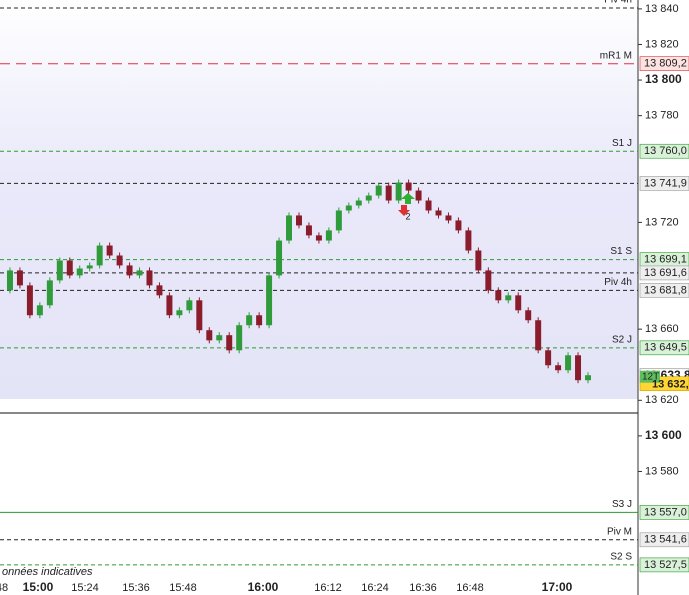 Image resolution: width=689 pixels, height=595 pixels. I want to click on level-value: 13 681,8, so click(665, 290).